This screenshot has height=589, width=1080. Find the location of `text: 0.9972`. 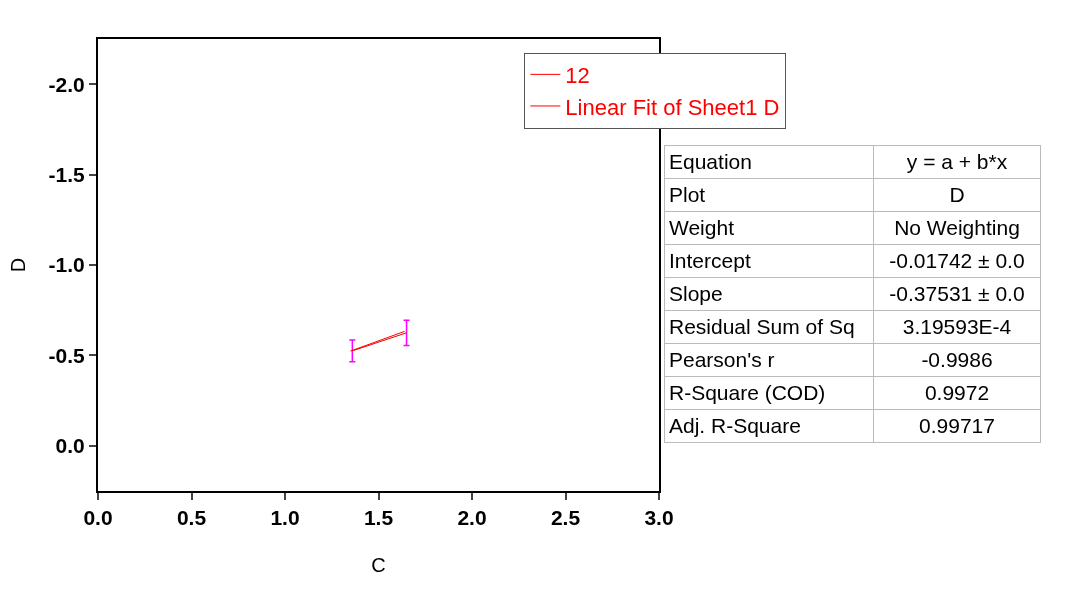

text: 0.9972 is located at coordinates (957, 393).